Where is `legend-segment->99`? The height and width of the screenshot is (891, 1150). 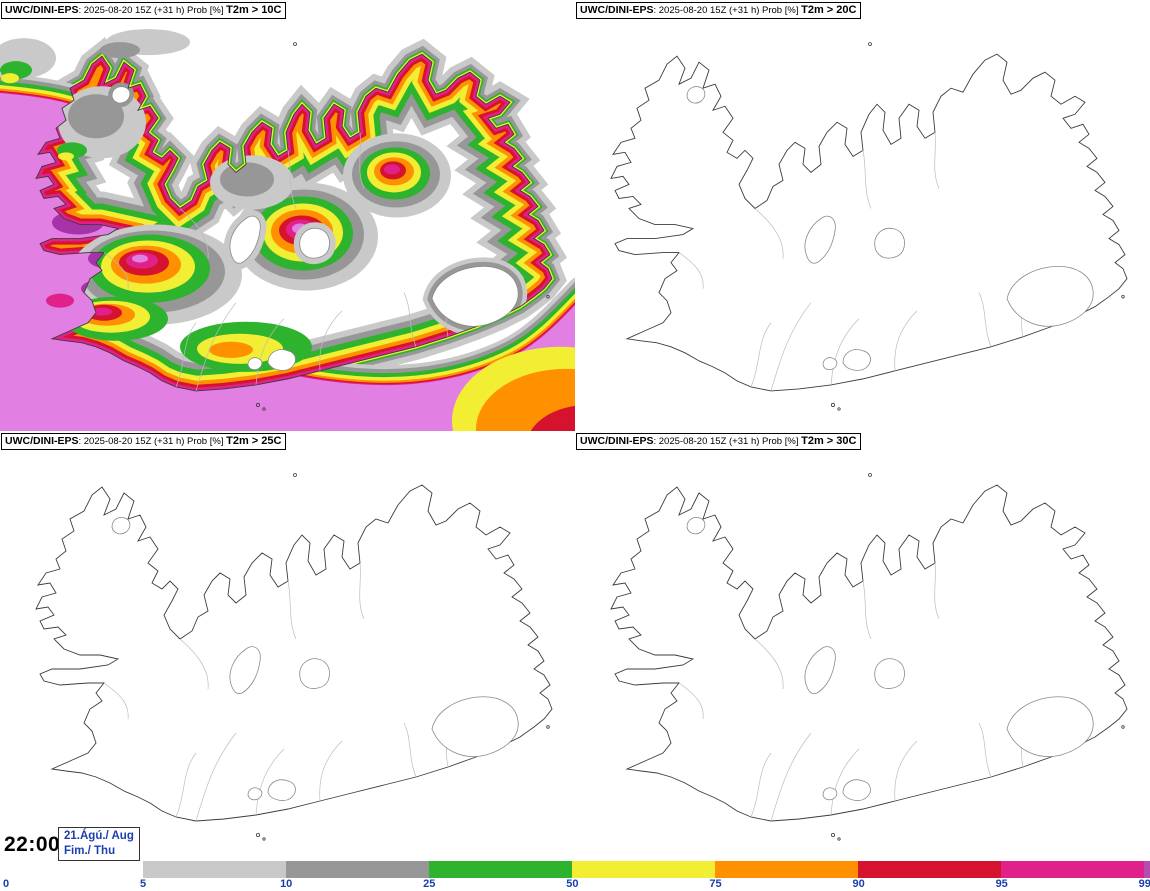
legend-segment->99 is located at coordinates (1147, 869).